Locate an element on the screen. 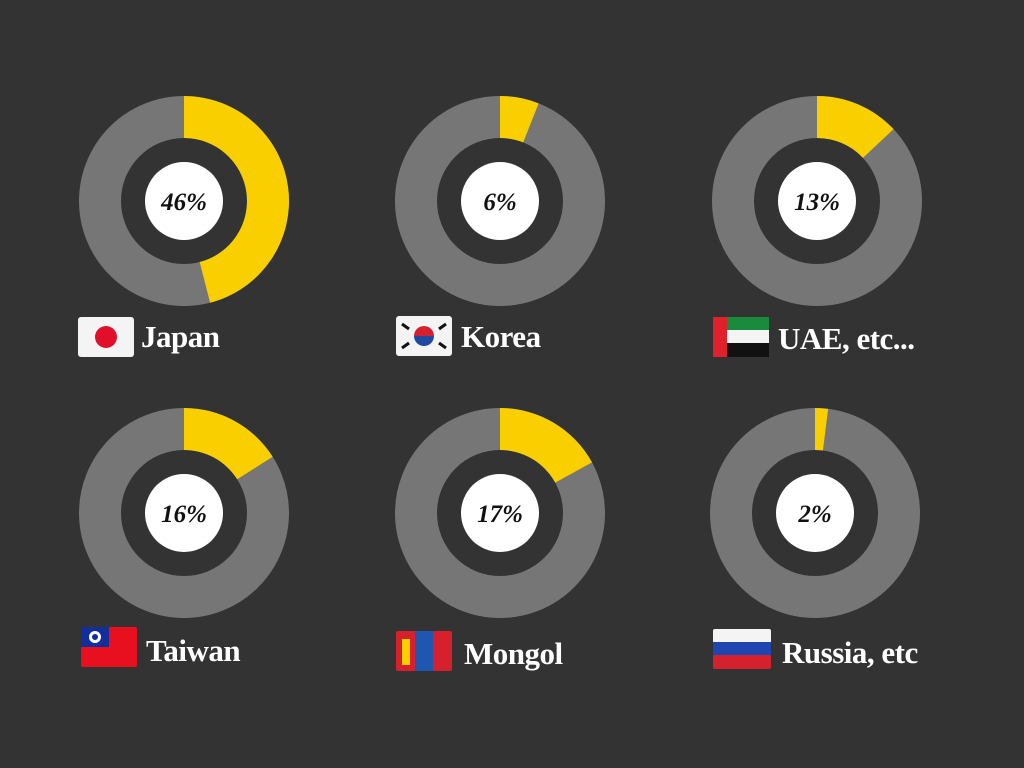 This screenshot has width=1024, height=768. value-label: 17% is located at coordinates (500, 514).